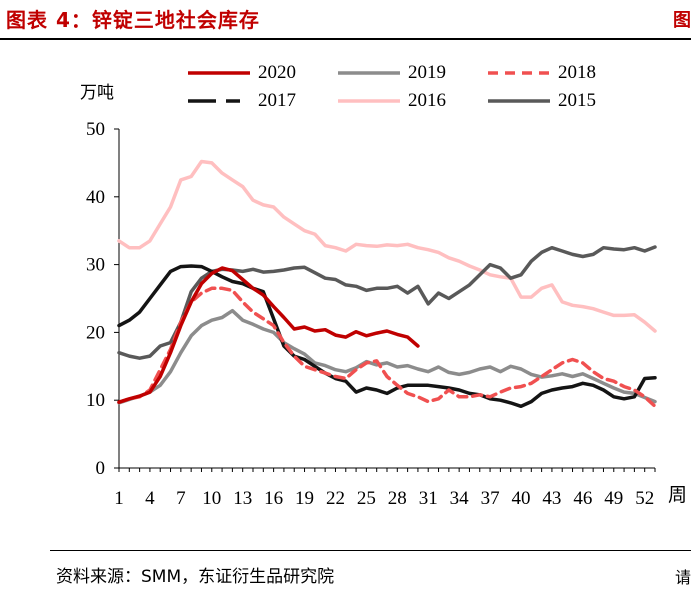  I want to click on x-tick-label: 28, so click(397, 498).